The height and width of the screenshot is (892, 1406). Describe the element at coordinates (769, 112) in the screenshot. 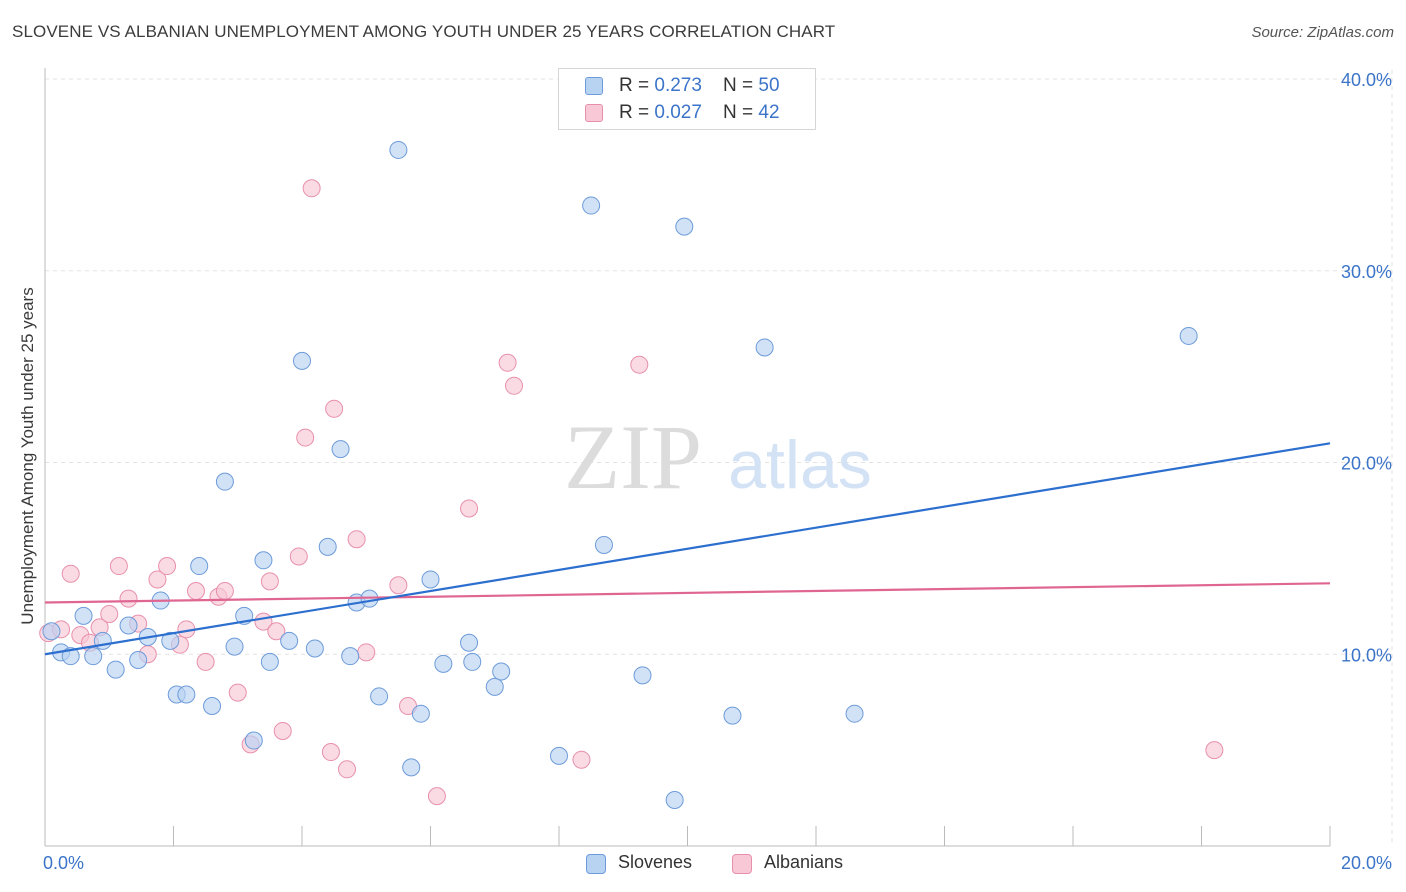

I see `n-value: 42` at that location.